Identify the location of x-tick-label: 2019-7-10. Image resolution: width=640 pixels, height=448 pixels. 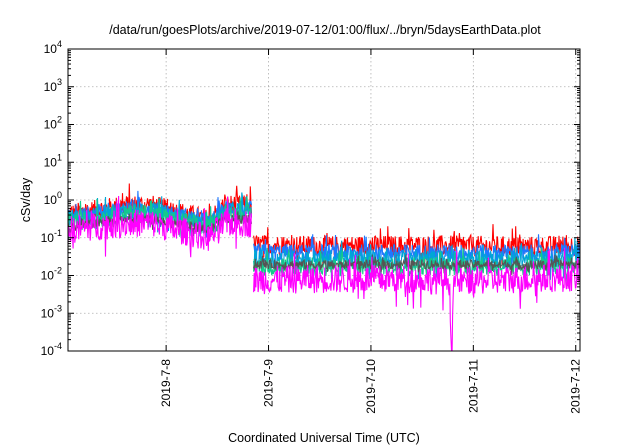
(371, 386).